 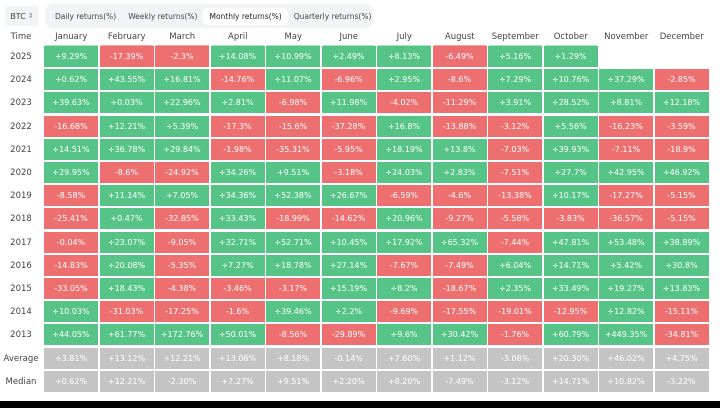 What do you see at coordinates (570, 288) in the screenshot?
I see `return-cell: +33.49%` at bounding box center [570, 288].